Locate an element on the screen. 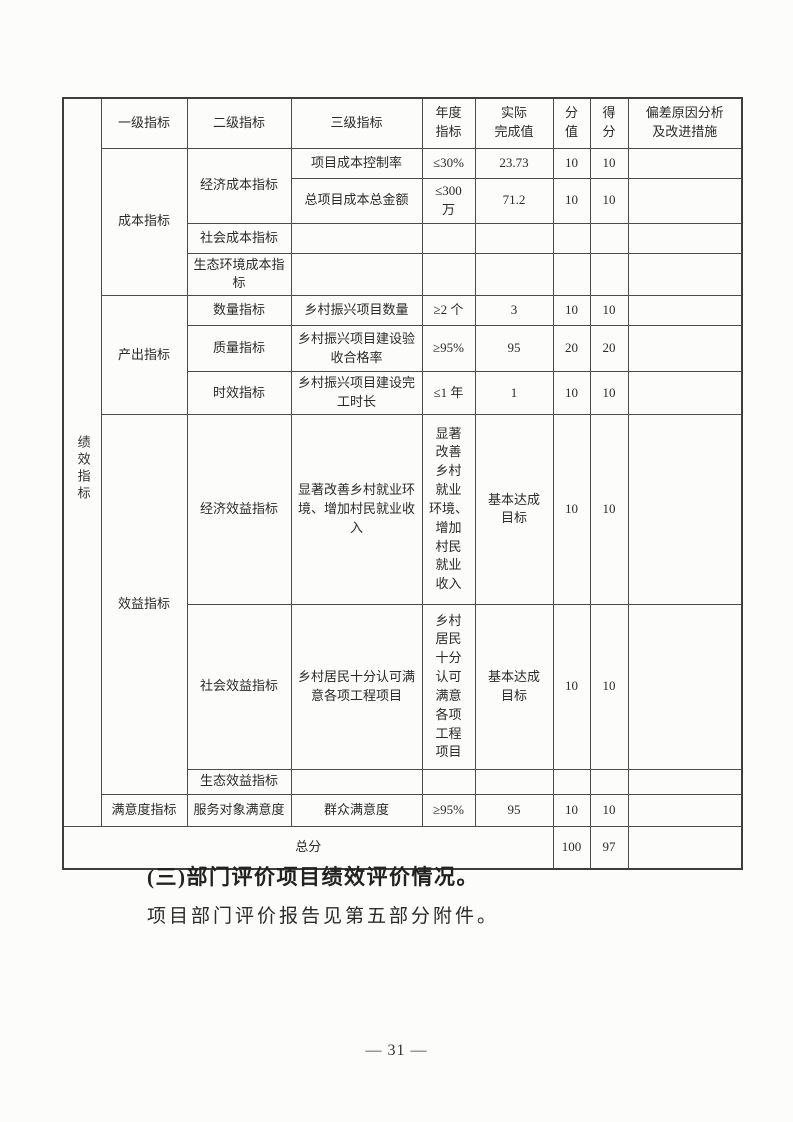  cell-l2-economic-benefit: 经济效益指标 is located at coordinates (239, 509).